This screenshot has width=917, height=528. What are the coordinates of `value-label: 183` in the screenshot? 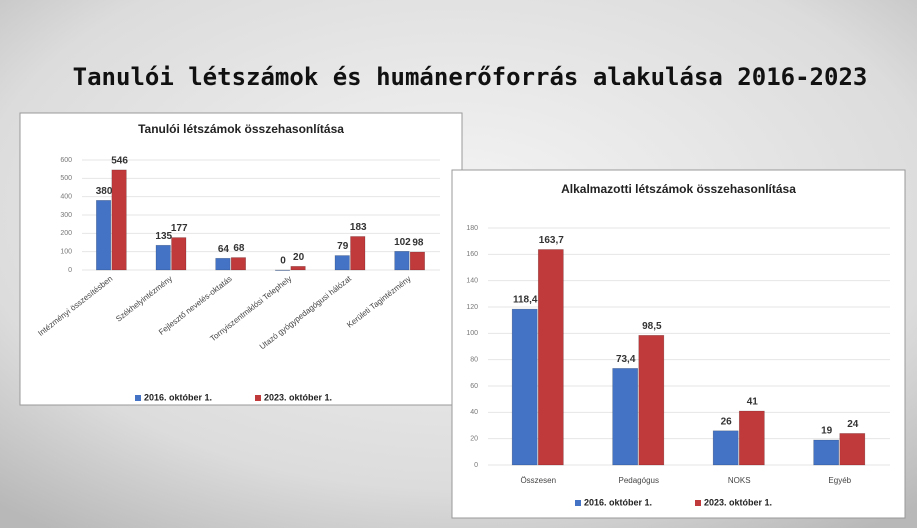 It's located at (358, 227).